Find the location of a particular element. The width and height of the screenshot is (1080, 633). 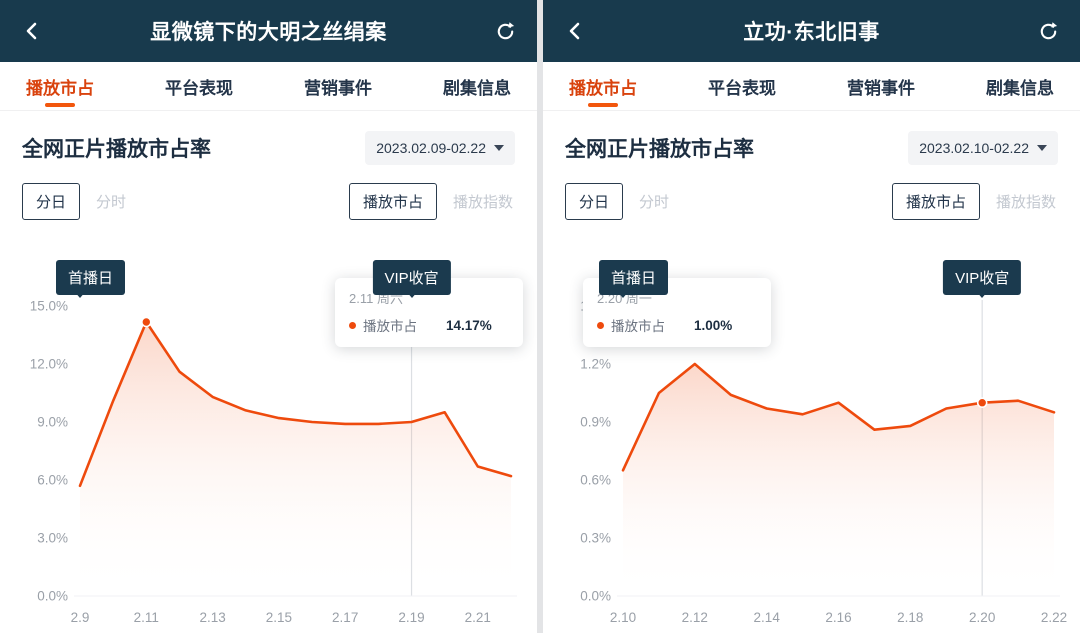

svg-text: 2.12 is located at coordinates (695, 617).